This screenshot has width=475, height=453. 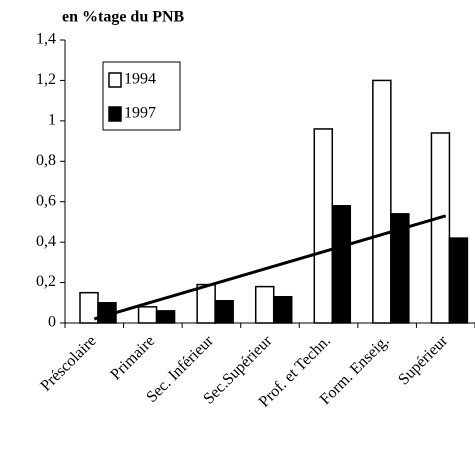 What do you see at coordinates (140, 79) in the screenshot?
I see `legend-label: 1994` at bounding box center [140, 79].